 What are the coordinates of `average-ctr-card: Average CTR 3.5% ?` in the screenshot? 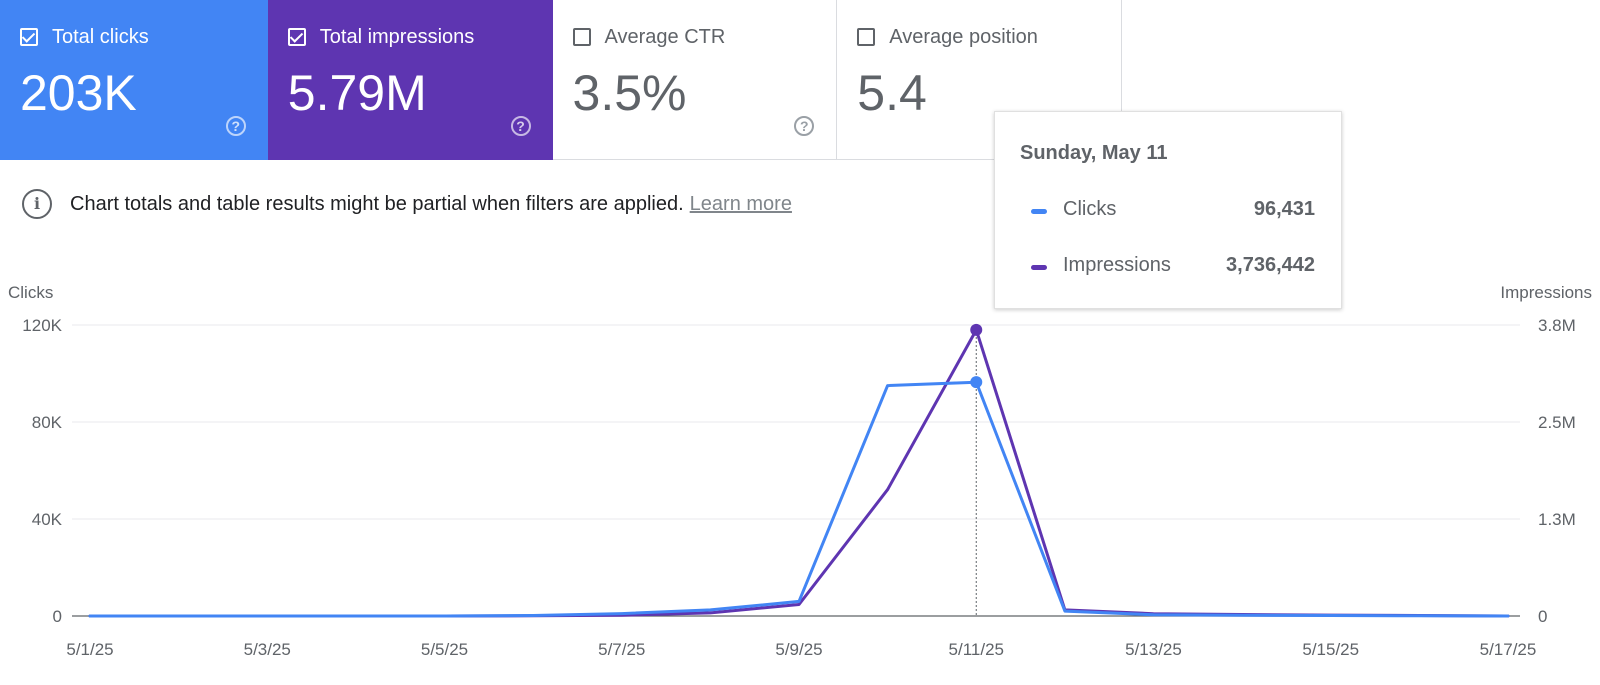 It's located at (695, 80).